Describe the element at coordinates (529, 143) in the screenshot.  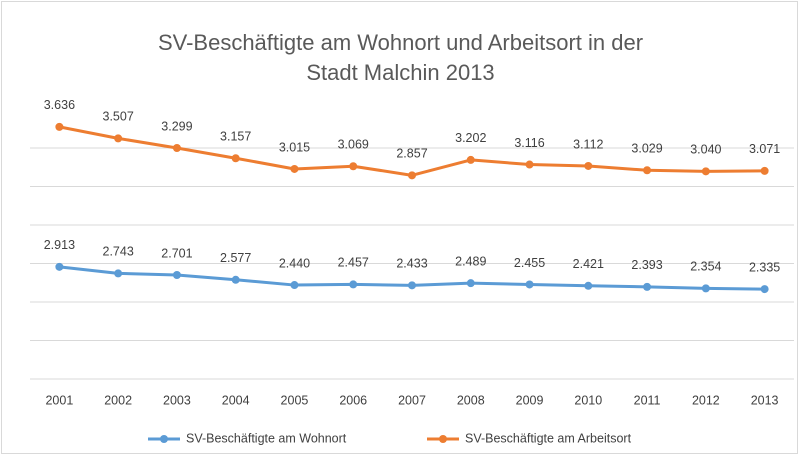
I see `data-label: 3.116` at that location.